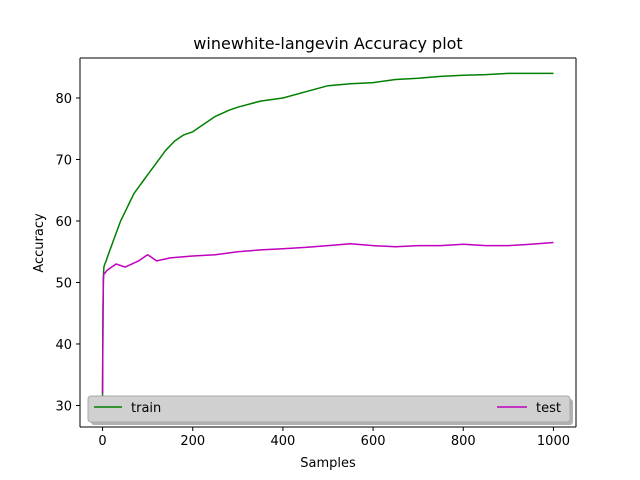 Image resolution: width=640 pixels, height=480 pixels. I want to click on y-tick-label: 60, so click(63, 222).